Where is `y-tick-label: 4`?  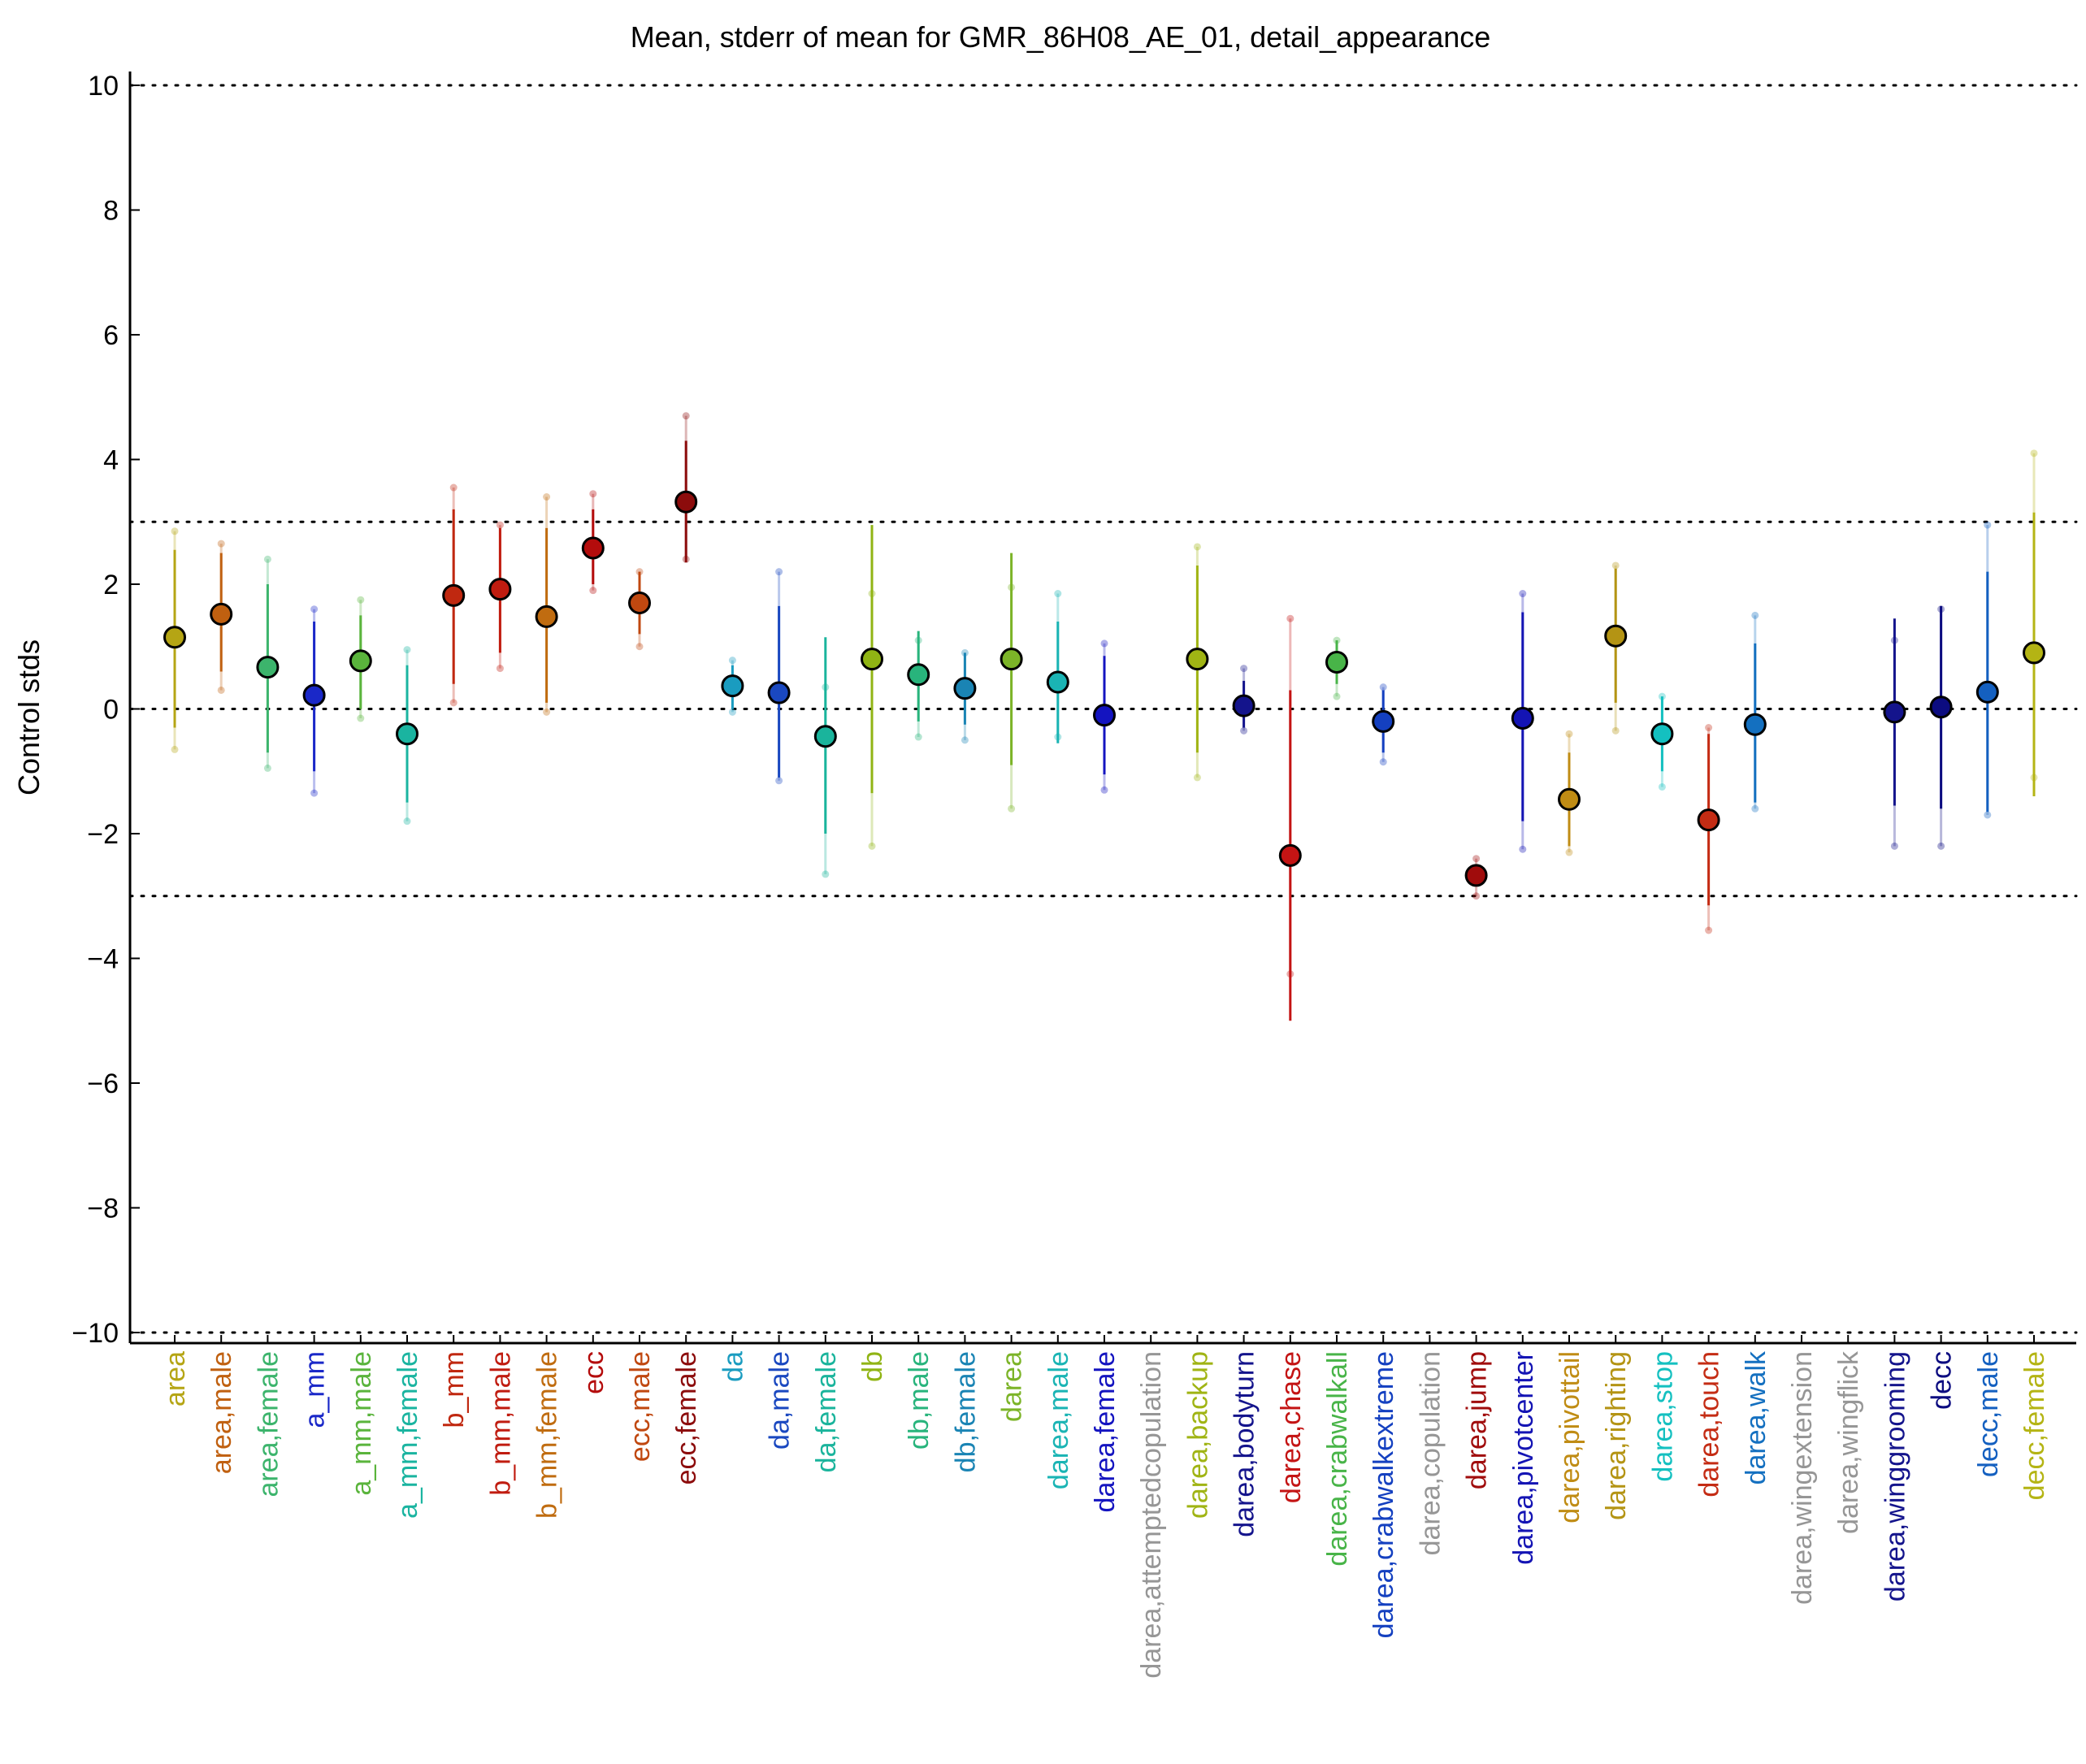
y-tick-label: 4 is located at coordinates (111, 460).